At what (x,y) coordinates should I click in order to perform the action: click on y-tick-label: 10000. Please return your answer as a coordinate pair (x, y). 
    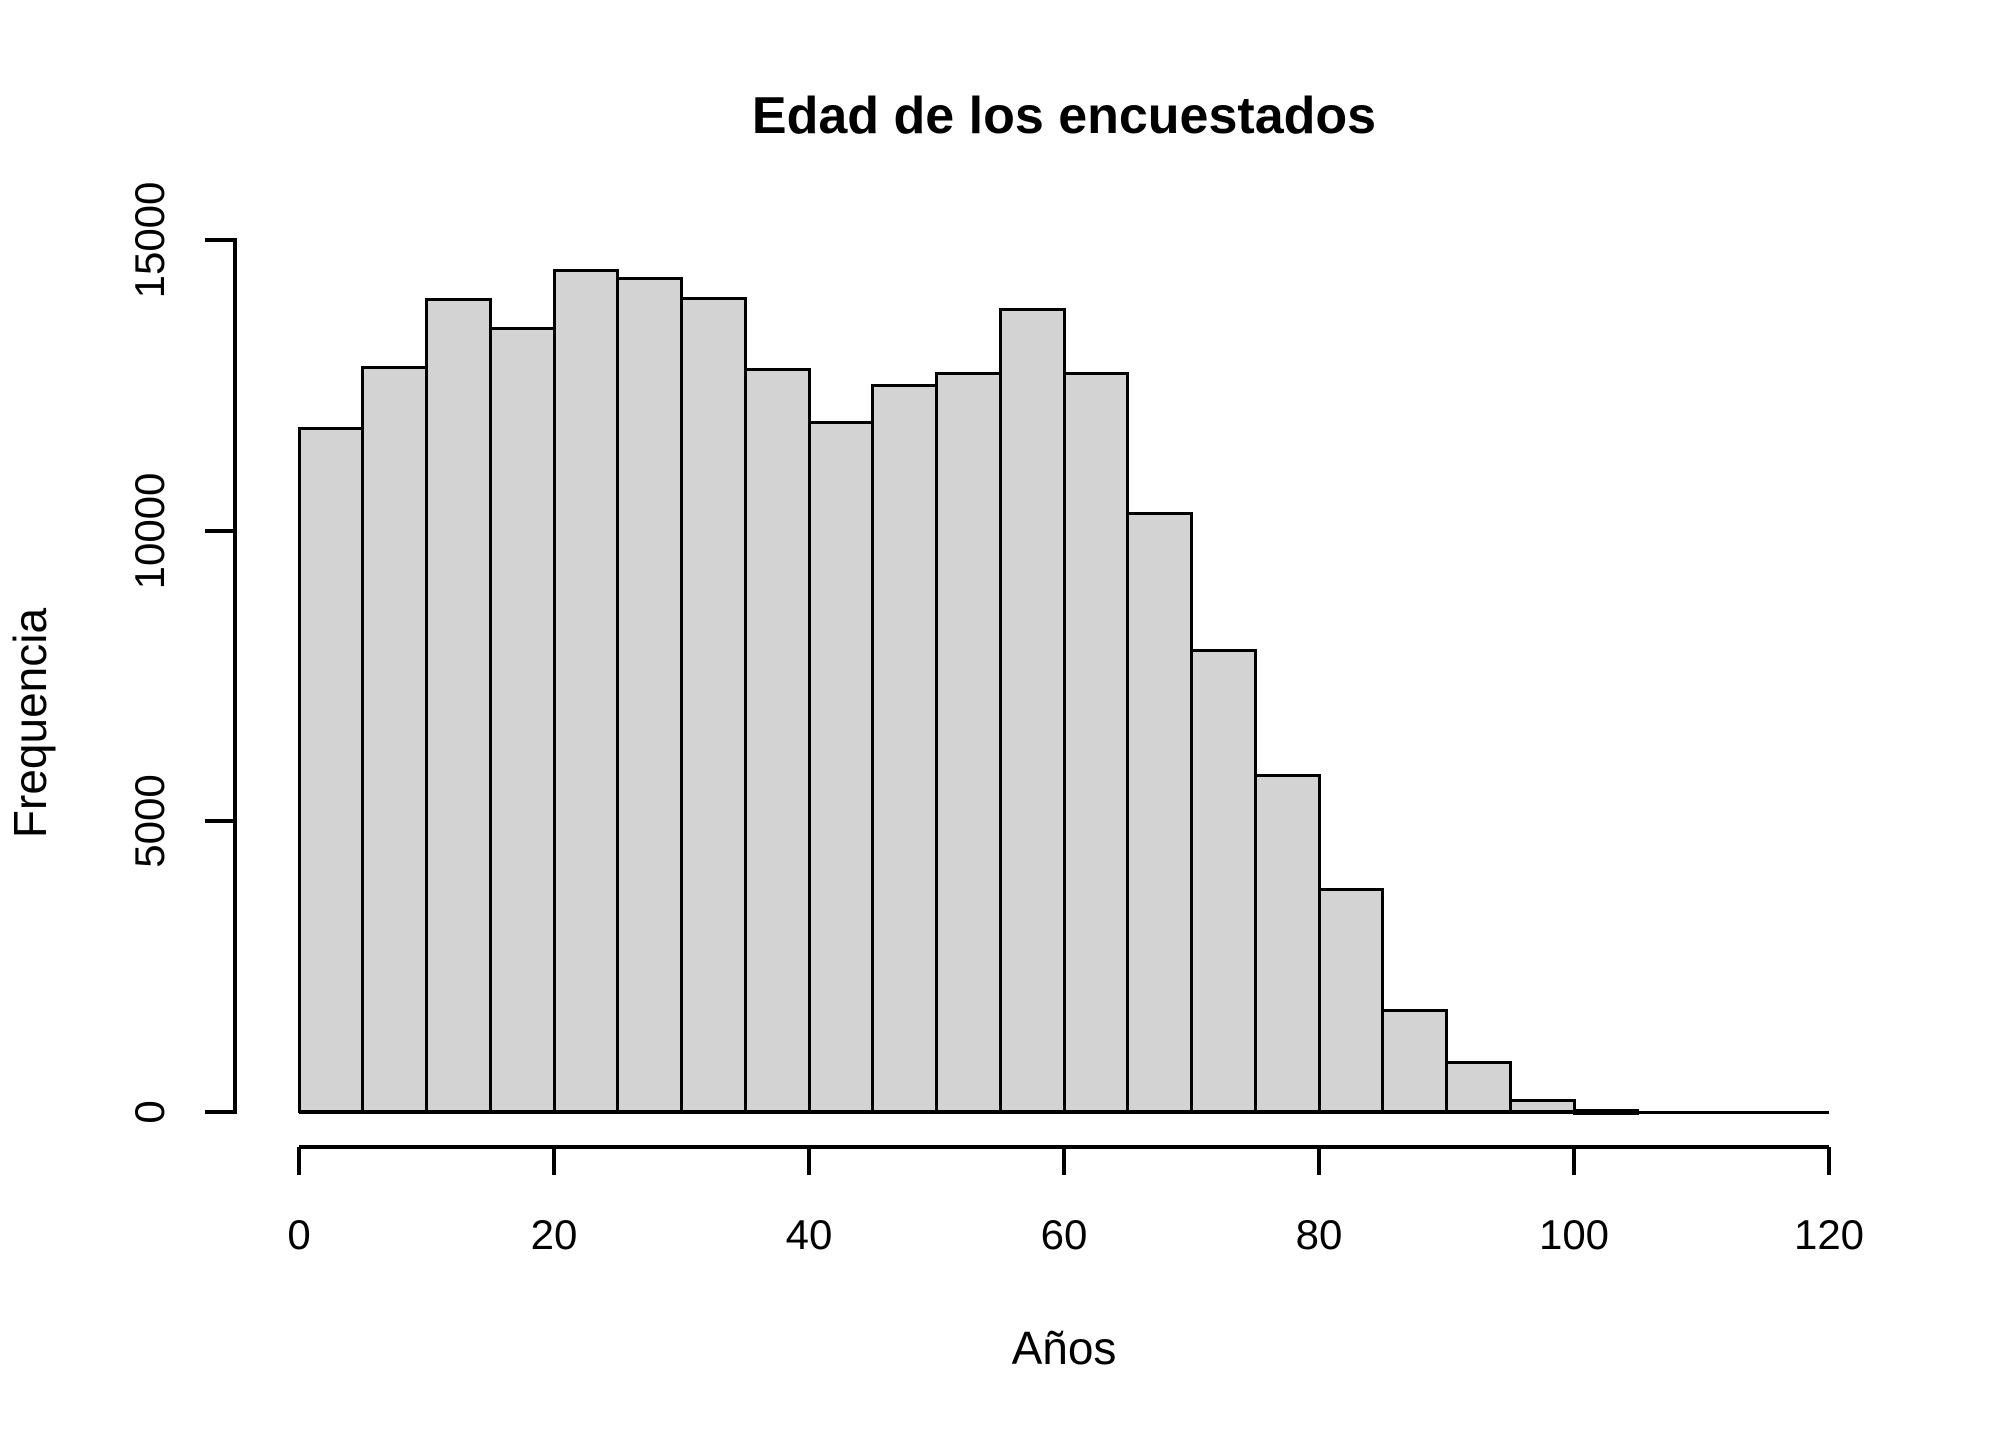
    Looking at the image, I should click on (149, 531).